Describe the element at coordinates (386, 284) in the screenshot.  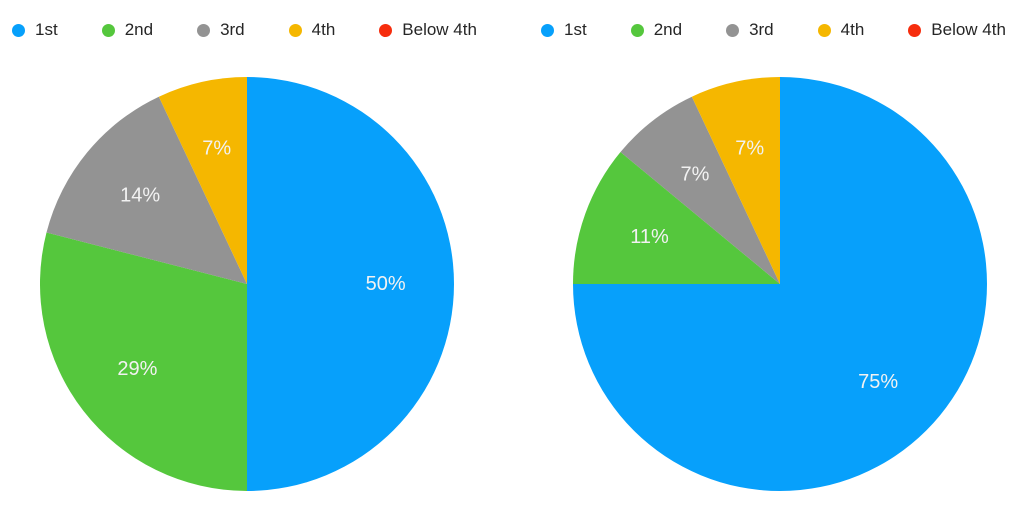
I see `slice-label: 50%` at that location.